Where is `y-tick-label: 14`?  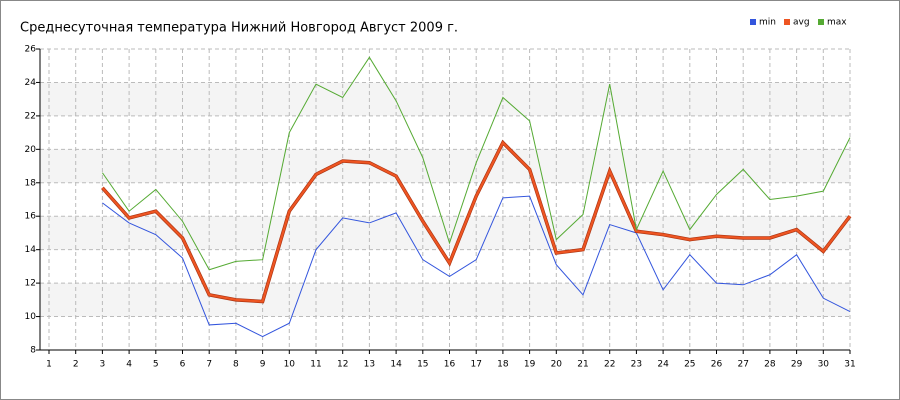
y-tick-label: 14 is located at coordinates (31, 250).